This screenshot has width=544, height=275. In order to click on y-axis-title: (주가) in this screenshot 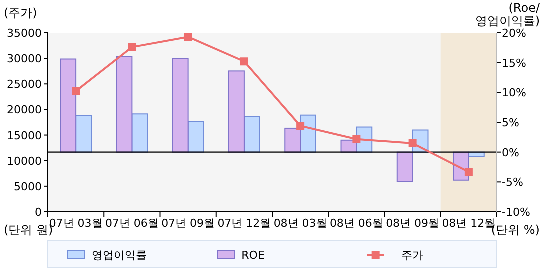, I will do `click(21, 13)`.